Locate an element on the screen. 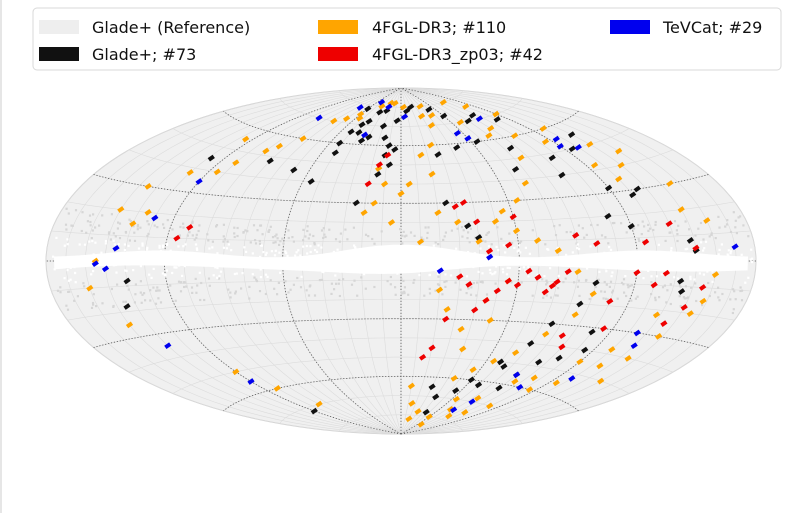 This screenshot has width=785, height=513. tevcat-marker is located at coordinates (105, 269).